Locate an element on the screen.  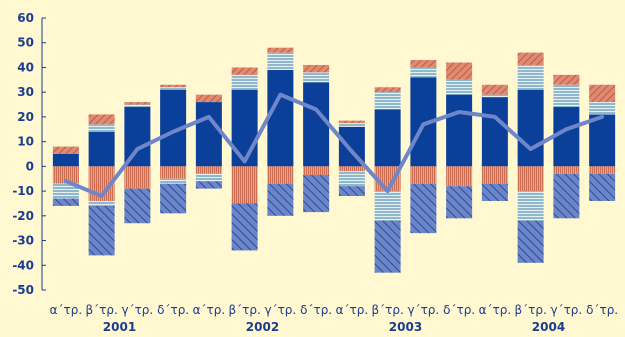
year-label: 2001 is located at coordinates (119, 327).